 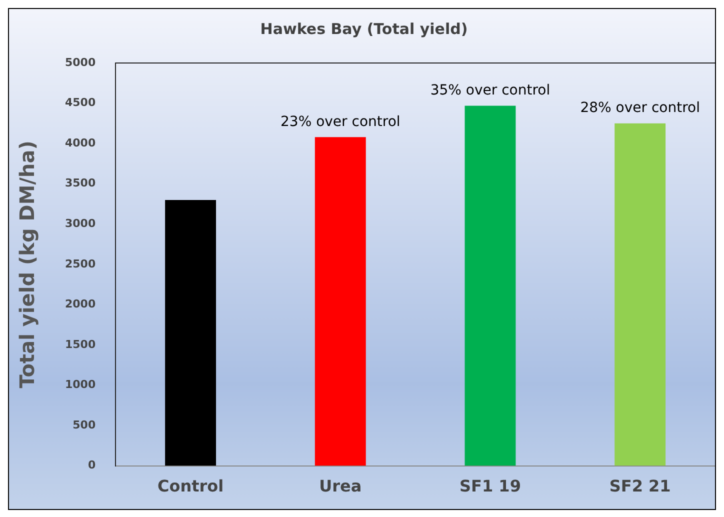 I want to click on y-tick-label: 4000, so click(x=80, y=143).